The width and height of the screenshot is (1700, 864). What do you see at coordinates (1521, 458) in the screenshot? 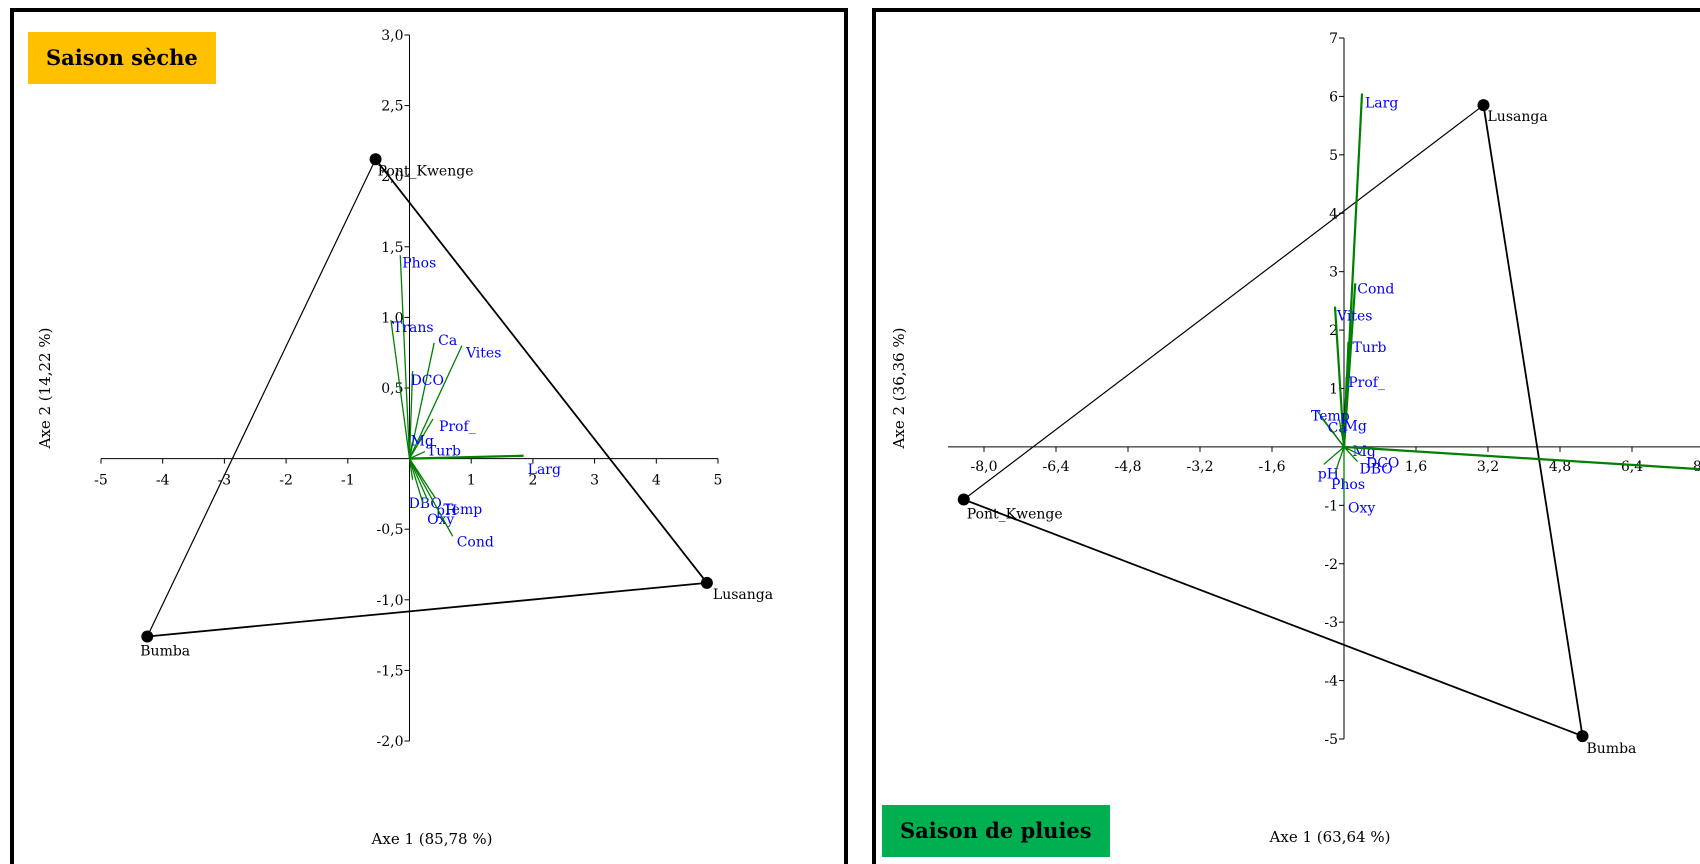
I see `vector-trans` at bounding box center [1521, 458].